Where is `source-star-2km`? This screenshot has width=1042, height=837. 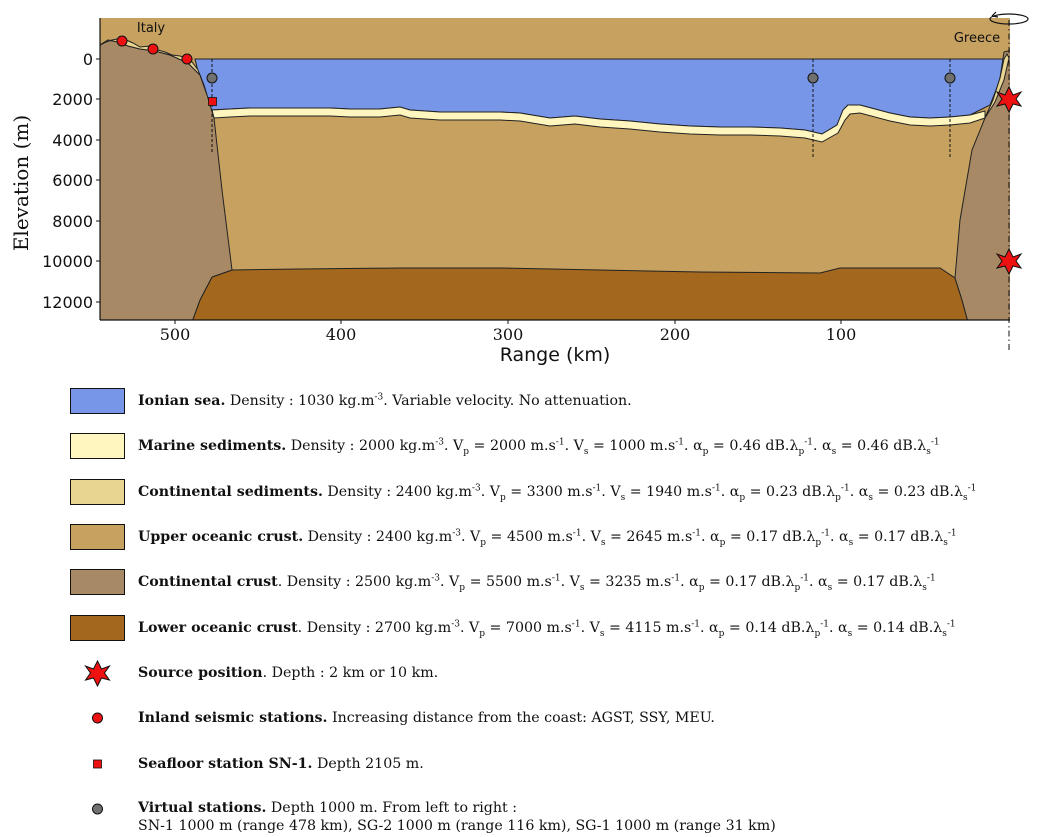 source-star-2km is located at coordinates (1009, 99).